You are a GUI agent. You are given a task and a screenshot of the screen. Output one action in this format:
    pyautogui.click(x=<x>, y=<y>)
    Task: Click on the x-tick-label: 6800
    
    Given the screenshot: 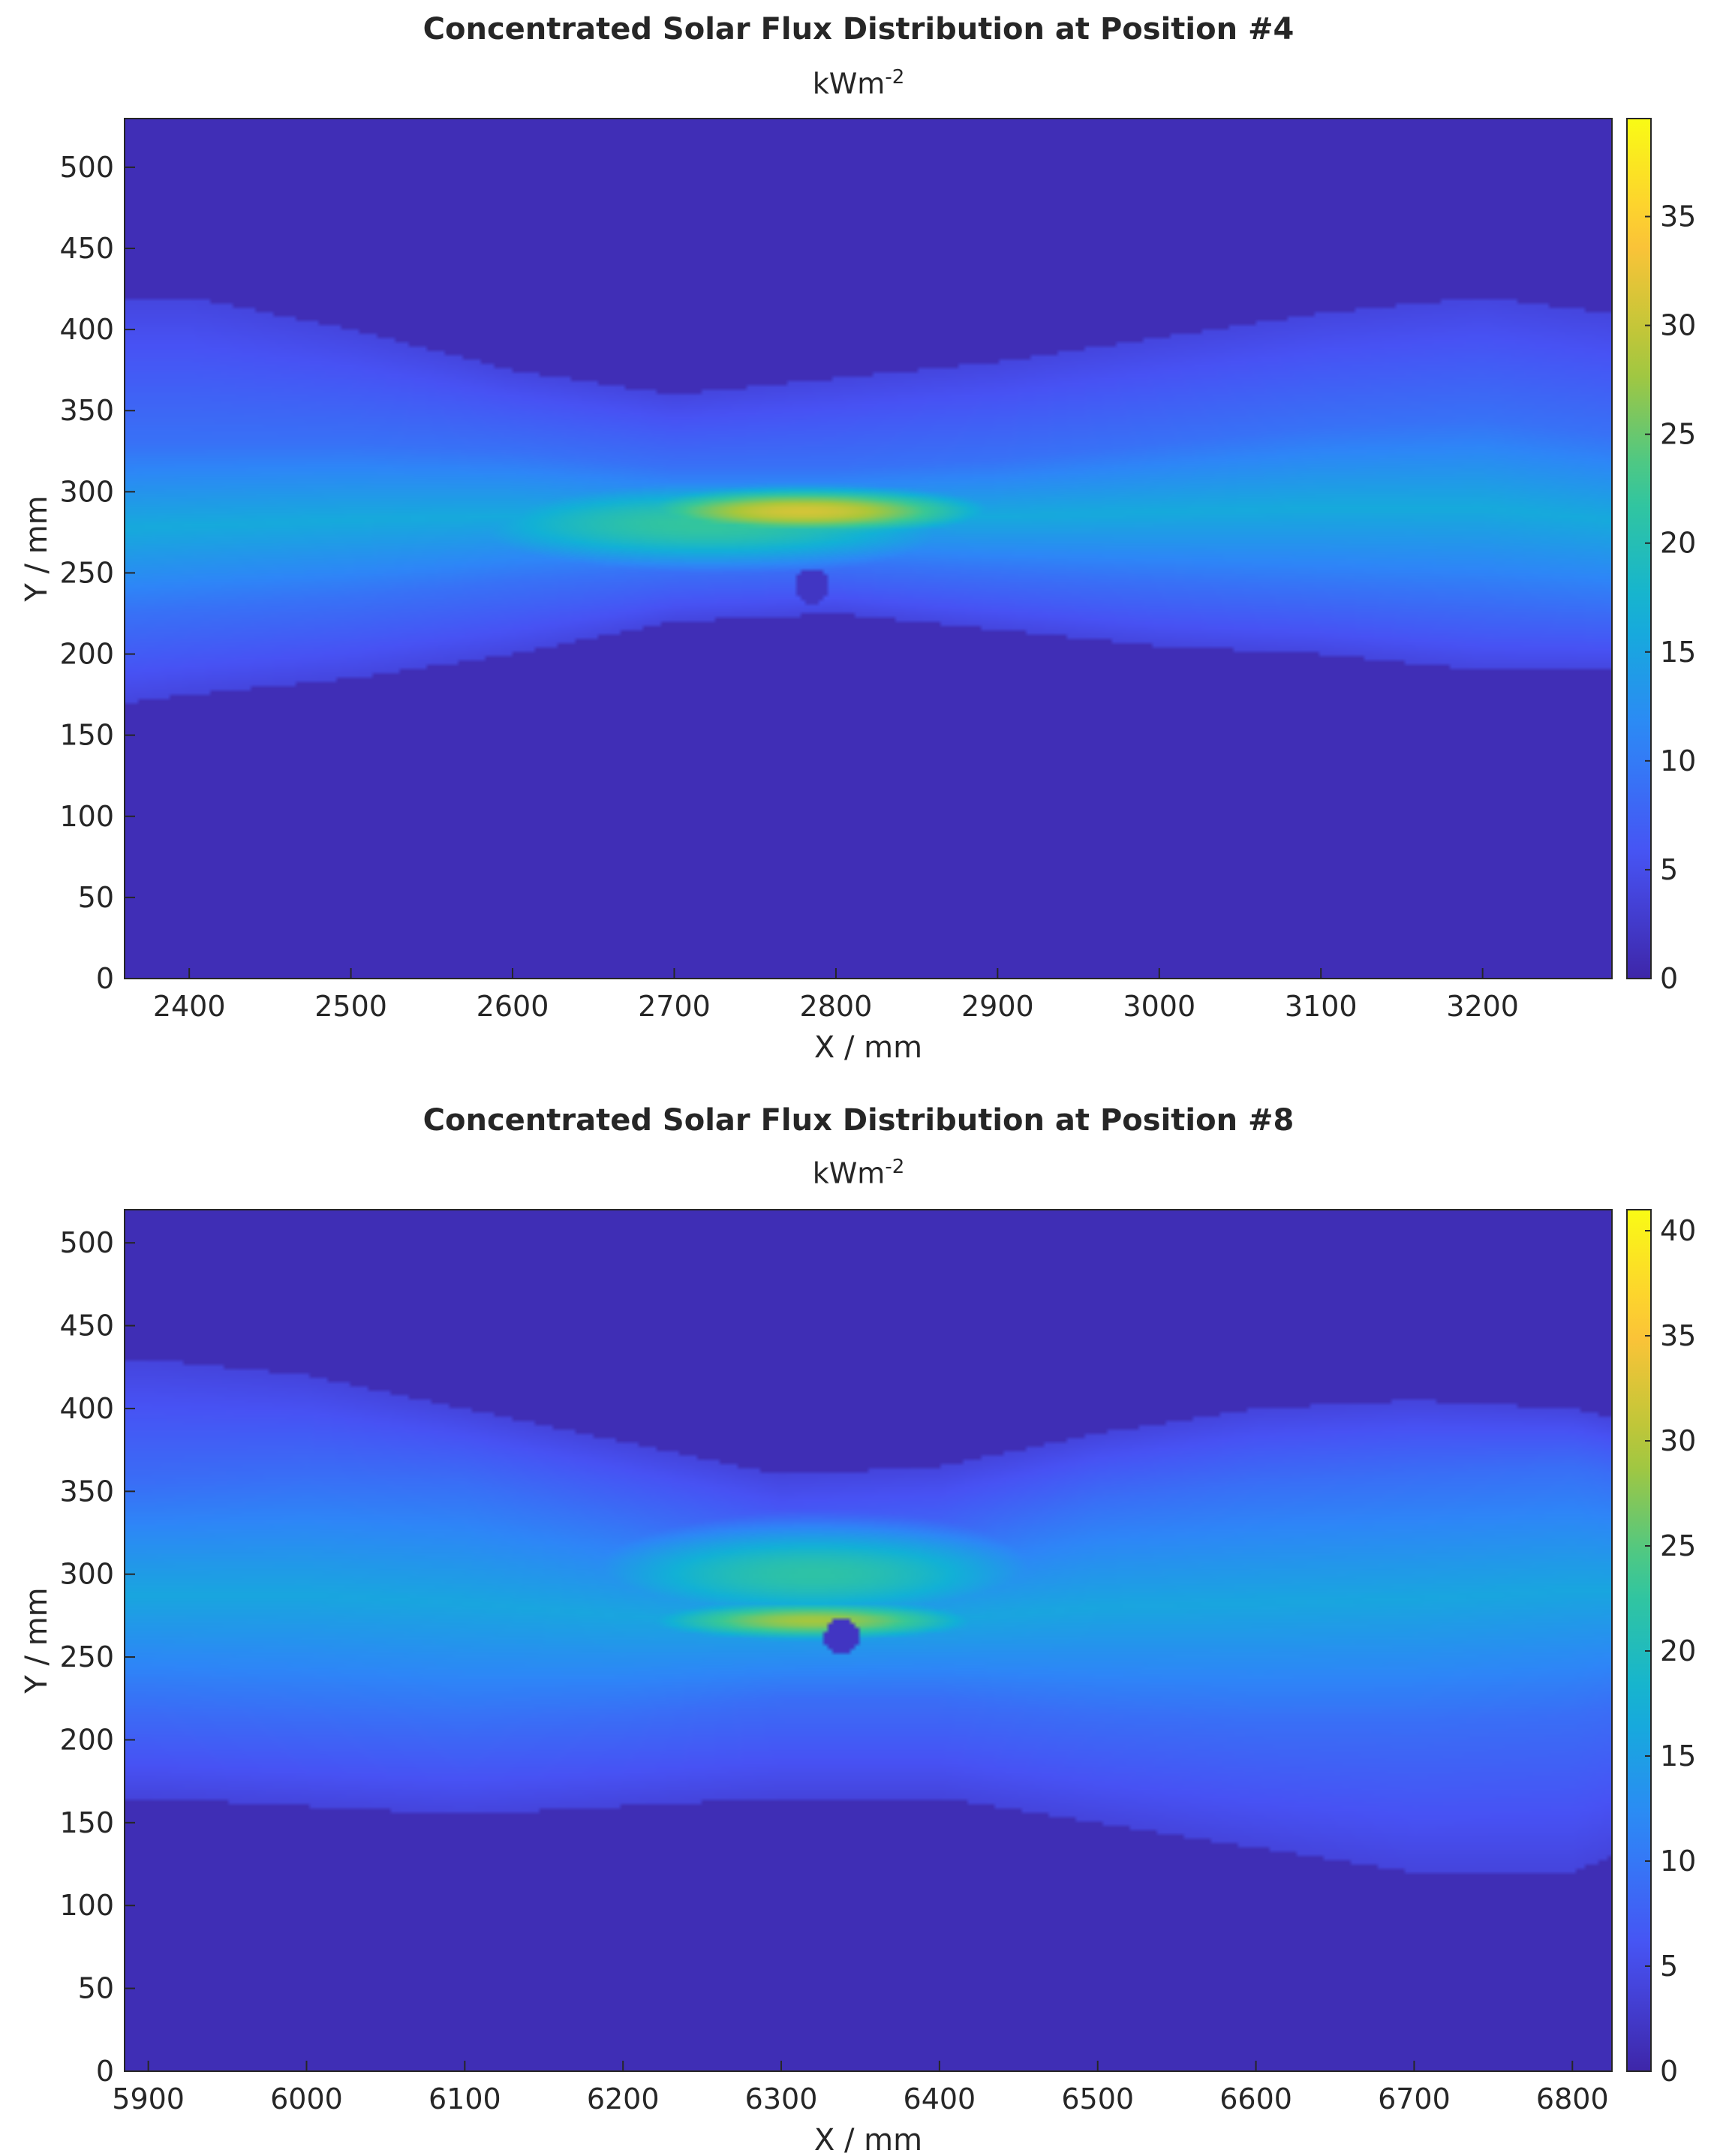 What is the action you would take?
    pyautogui.click(x=1572, y=2098)
    